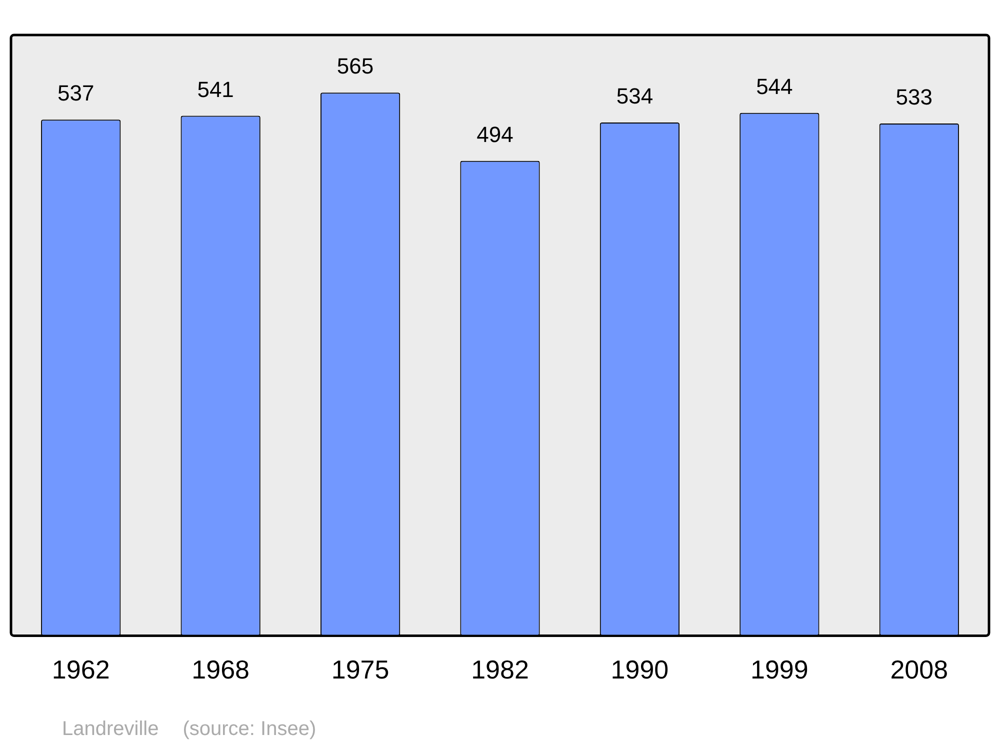 The image size is (1000, 747). What do you see at coordinates (635, 96) in the screenshot?
I see `data-label: 534` at bounding box center [635, 96].